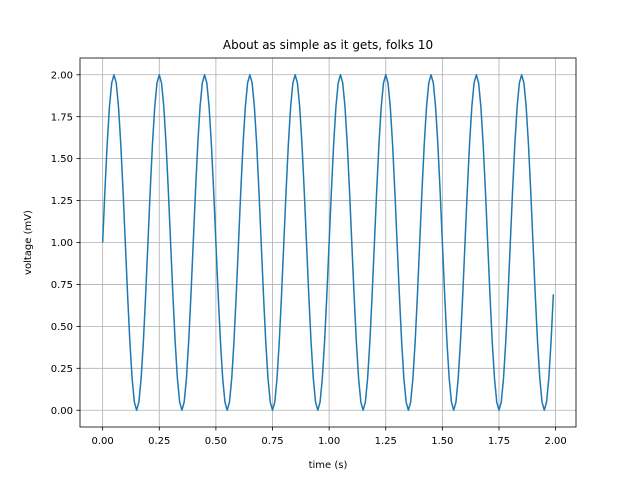  Describe the element at coordinates (555, 441) in the screenshot. I see `x-tick-label: 2.00` at that location.